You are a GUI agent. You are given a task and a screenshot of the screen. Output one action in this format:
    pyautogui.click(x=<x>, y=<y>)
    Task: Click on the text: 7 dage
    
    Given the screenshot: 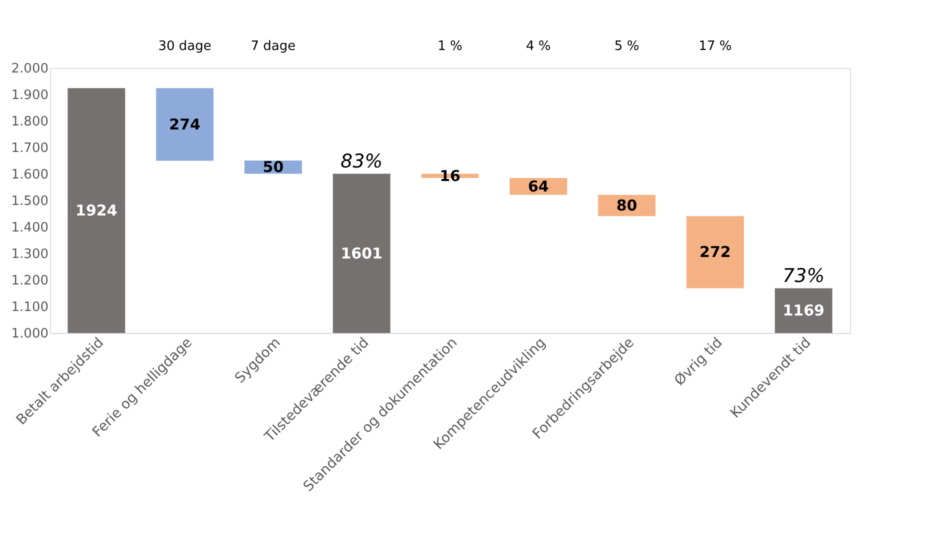 What is the action you would take?
    pyautogui.click(x=273, y=46)
    